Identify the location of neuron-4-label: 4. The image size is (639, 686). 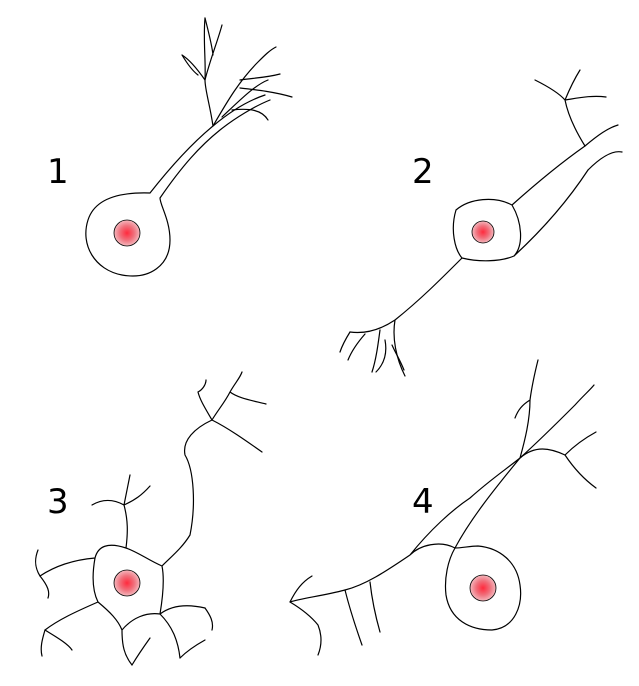
(423, 502).